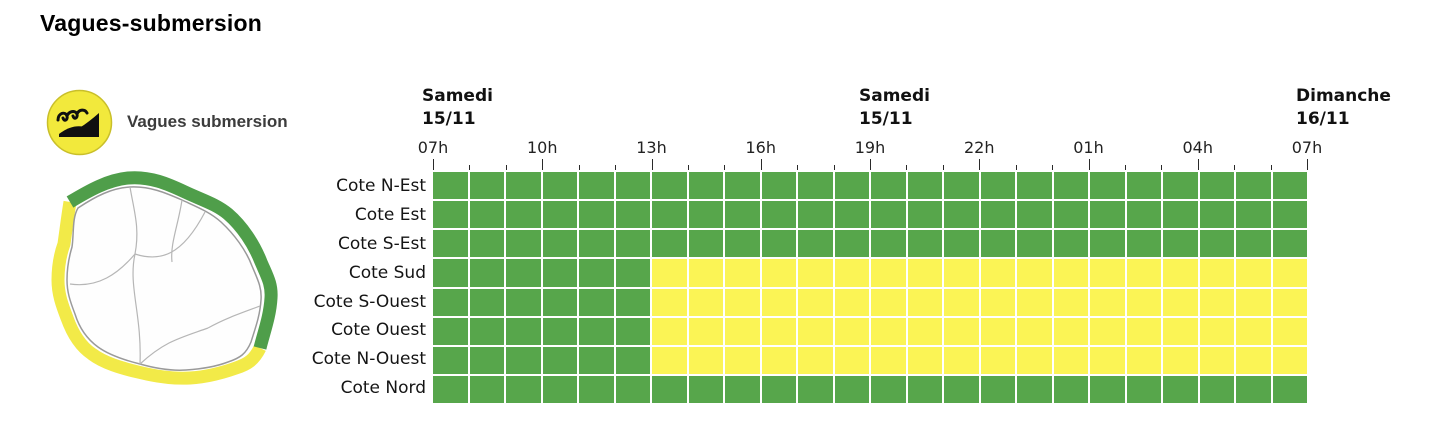  What do you see at coordinates (1343, 96) in the screenshot?
I see `day-name: Dimanche` at bounding box center [1343, 96].